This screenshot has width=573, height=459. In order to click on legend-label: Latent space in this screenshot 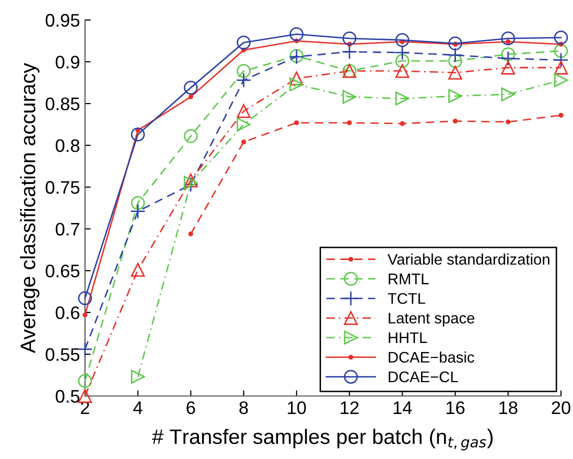, I will do `click(431, 319)`.